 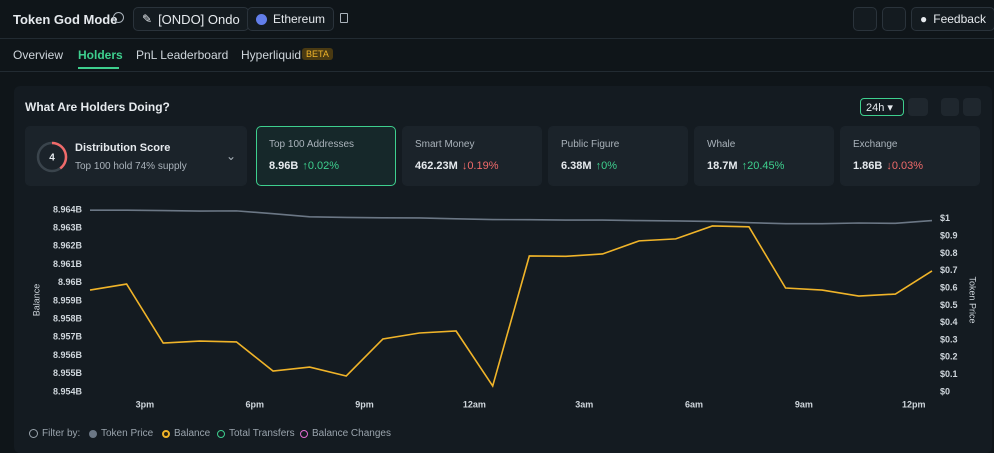 I want to click on card-title: Exchange, so click(x=875, y=144).